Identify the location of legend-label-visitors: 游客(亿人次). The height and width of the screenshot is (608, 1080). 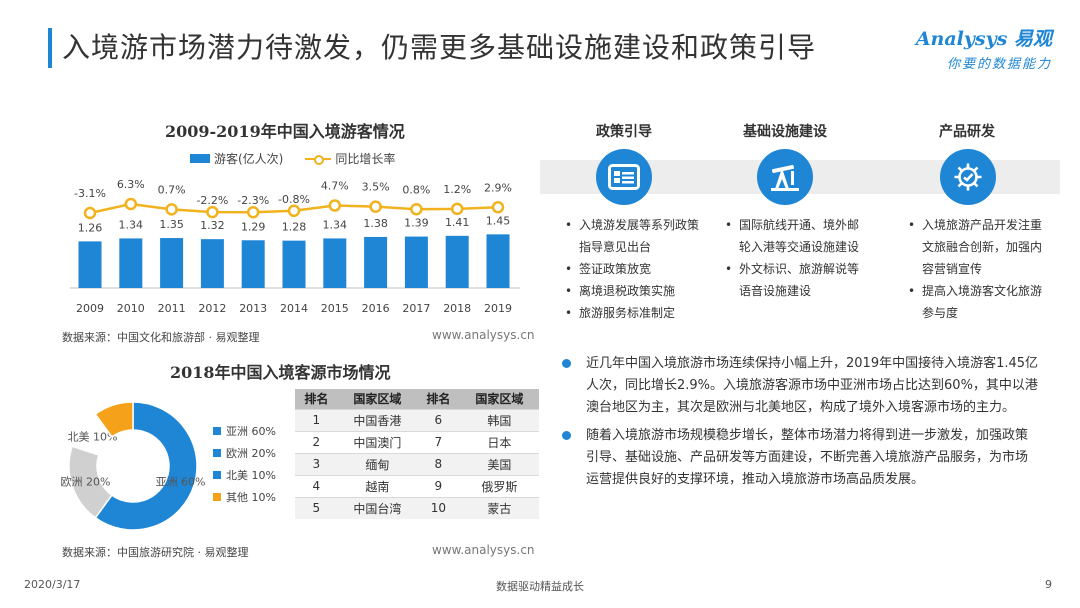
(249, 159).